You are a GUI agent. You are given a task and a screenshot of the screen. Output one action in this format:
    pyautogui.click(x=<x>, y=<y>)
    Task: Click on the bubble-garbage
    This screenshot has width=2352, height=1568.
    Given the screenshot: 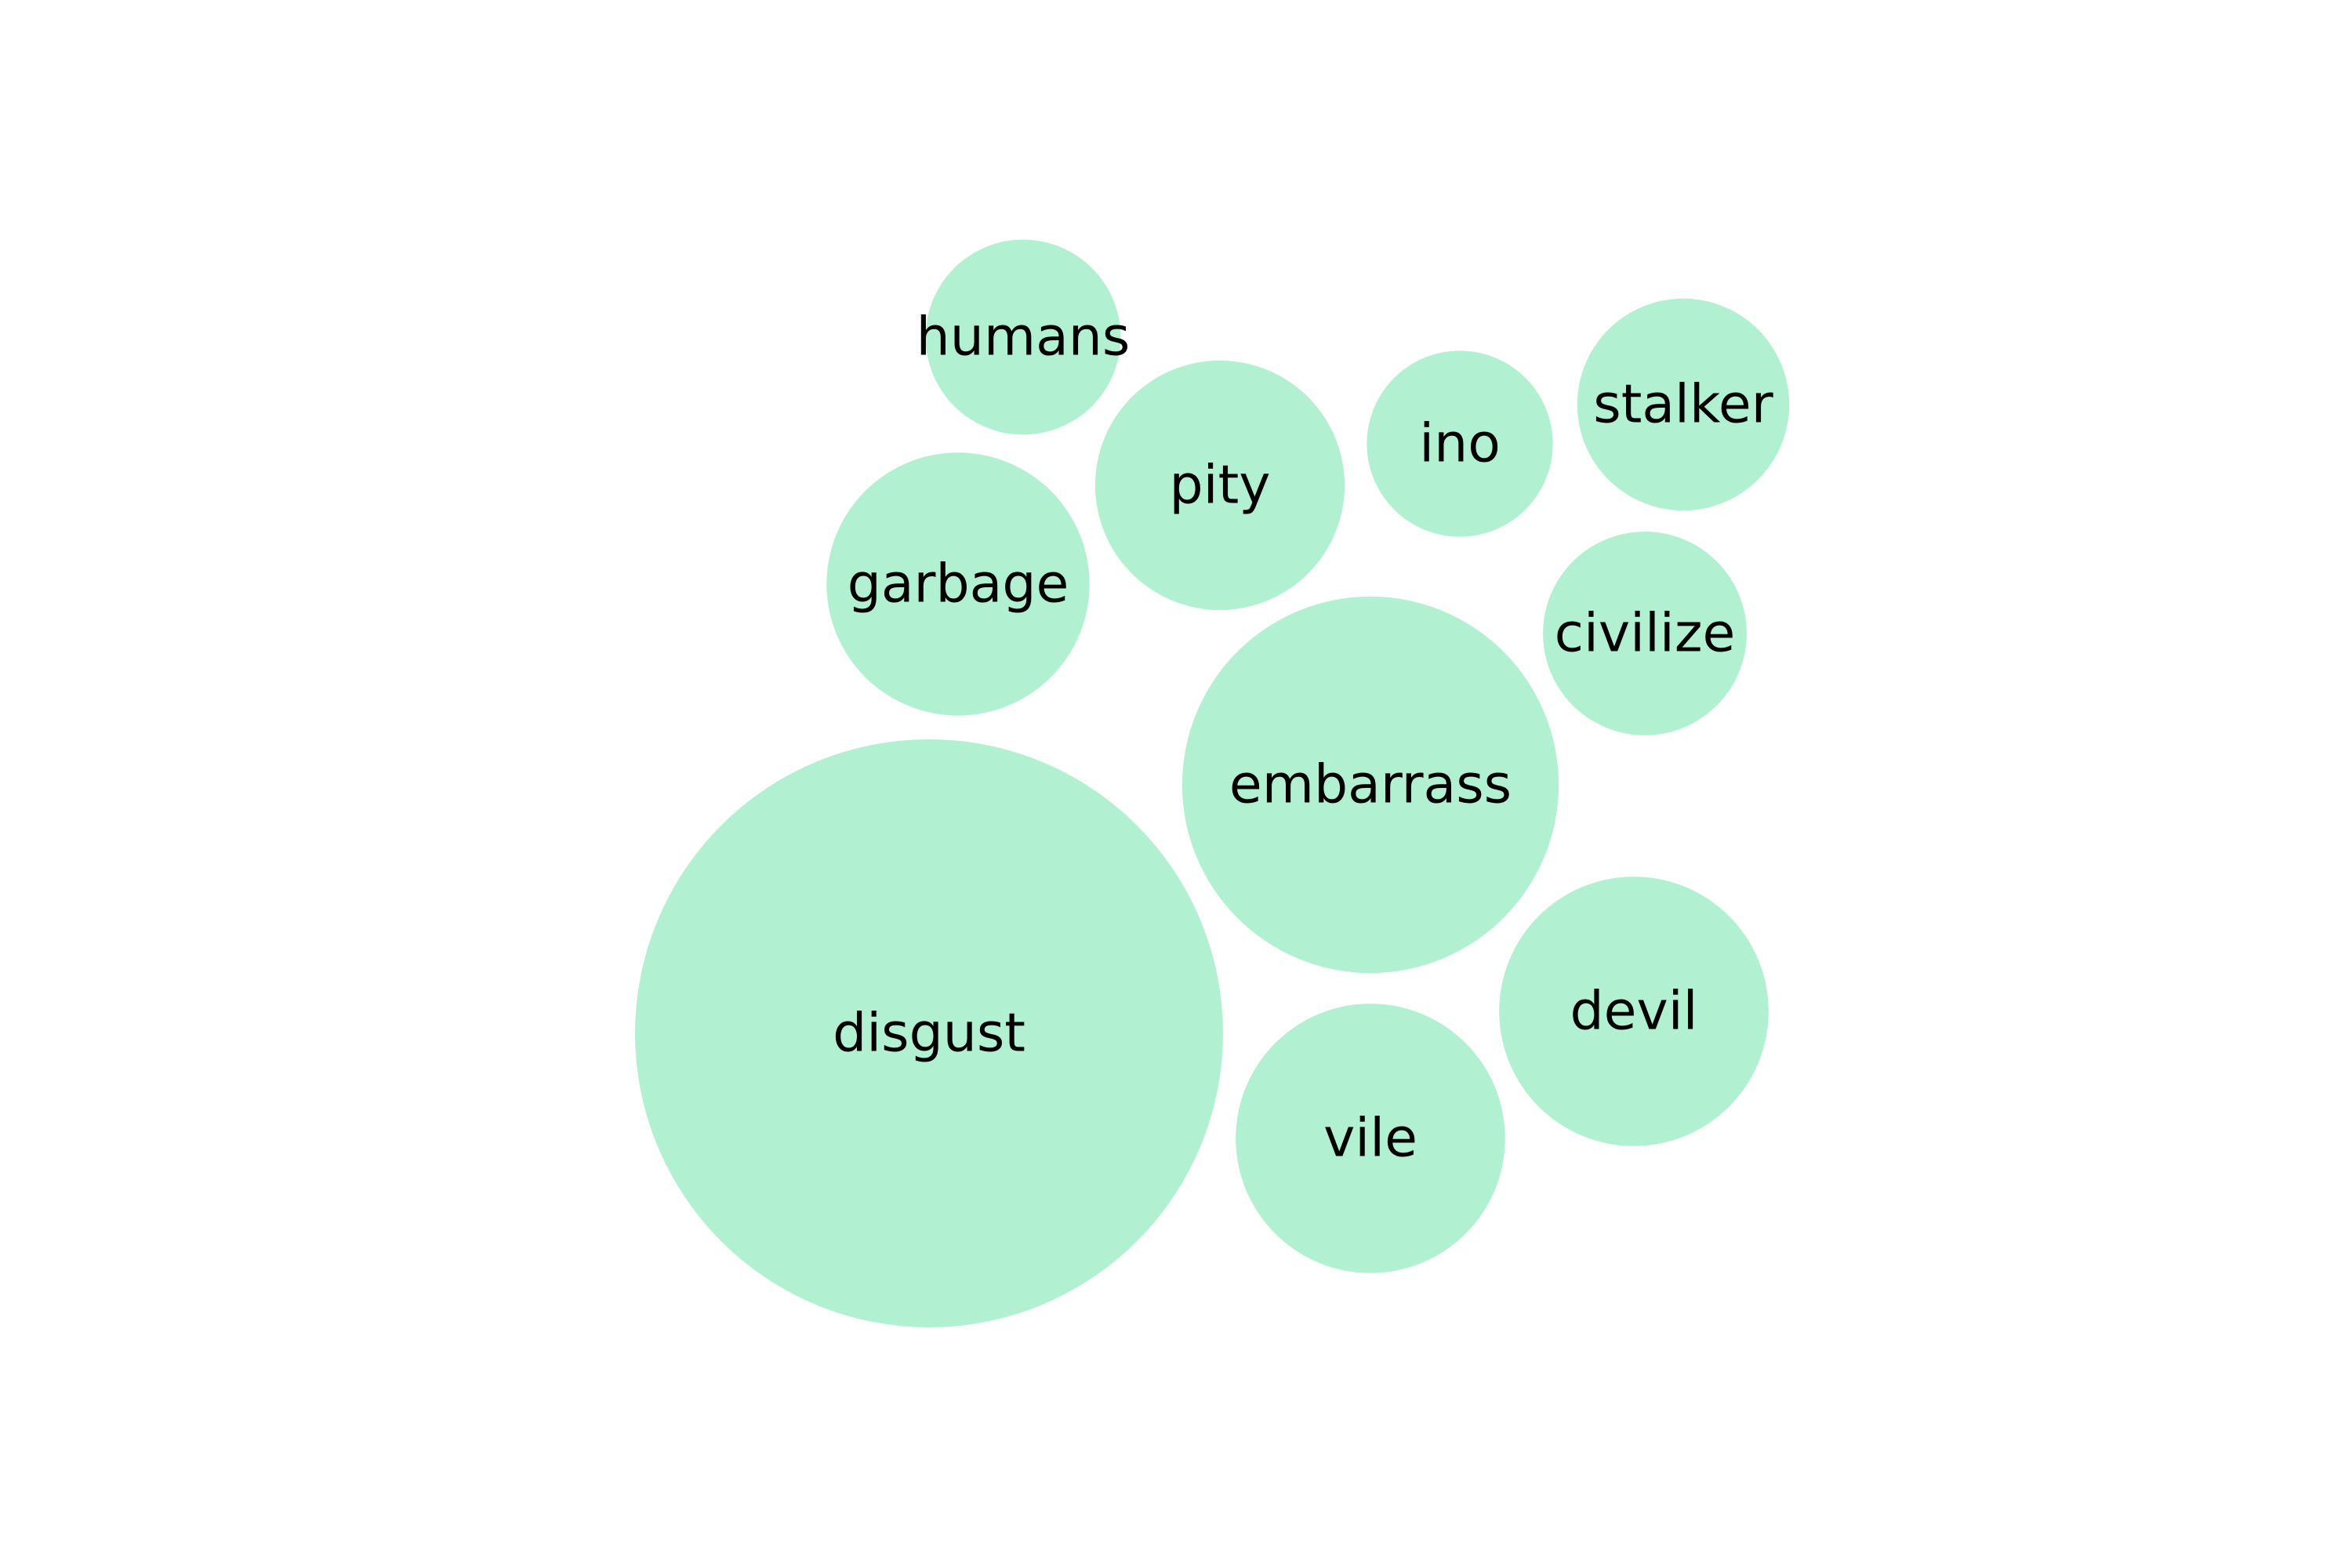 What is the action you would take?
    pyautogui.click(x=958, y=584)
    